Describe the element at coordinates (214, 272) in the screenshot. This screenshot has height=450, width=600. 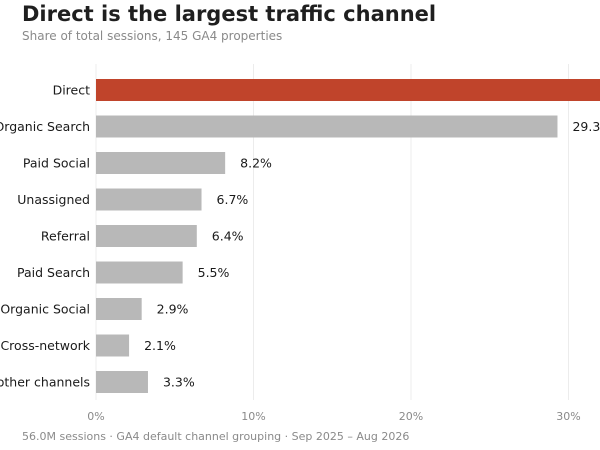
I see `data-label: 5.5%` at that location.